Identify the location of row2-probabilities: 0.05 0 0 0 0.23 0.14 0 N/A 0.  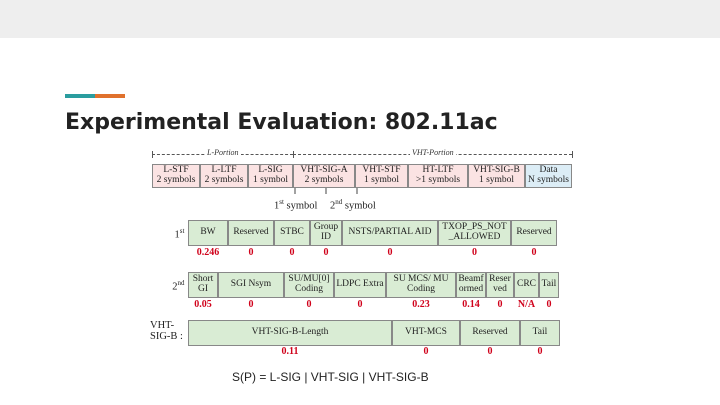
(373, 304).